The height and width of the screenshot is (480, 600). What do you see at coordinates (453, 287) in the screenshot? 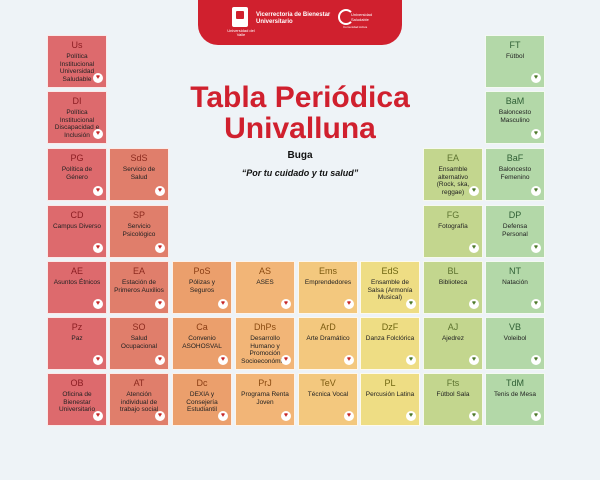
I see `element-cell-bl-7-5: BL Biblioteca ♥` at bounding box center [453, 287].